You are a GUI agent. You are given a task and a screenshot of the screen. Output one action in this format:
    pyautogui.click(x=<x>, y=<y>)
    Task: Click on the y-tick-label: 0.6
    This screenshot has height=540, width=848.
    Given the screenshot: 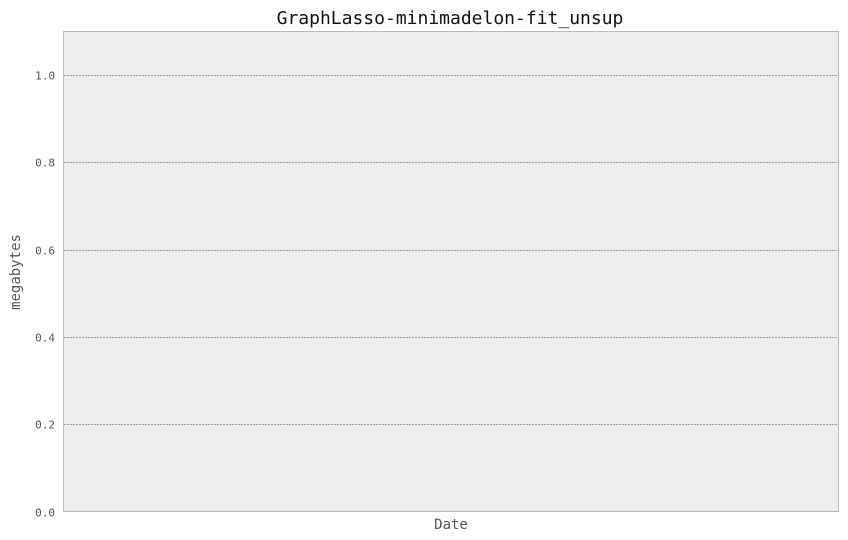 What is the action you would take?
    pyautogui.click(x=45, y=251)
    